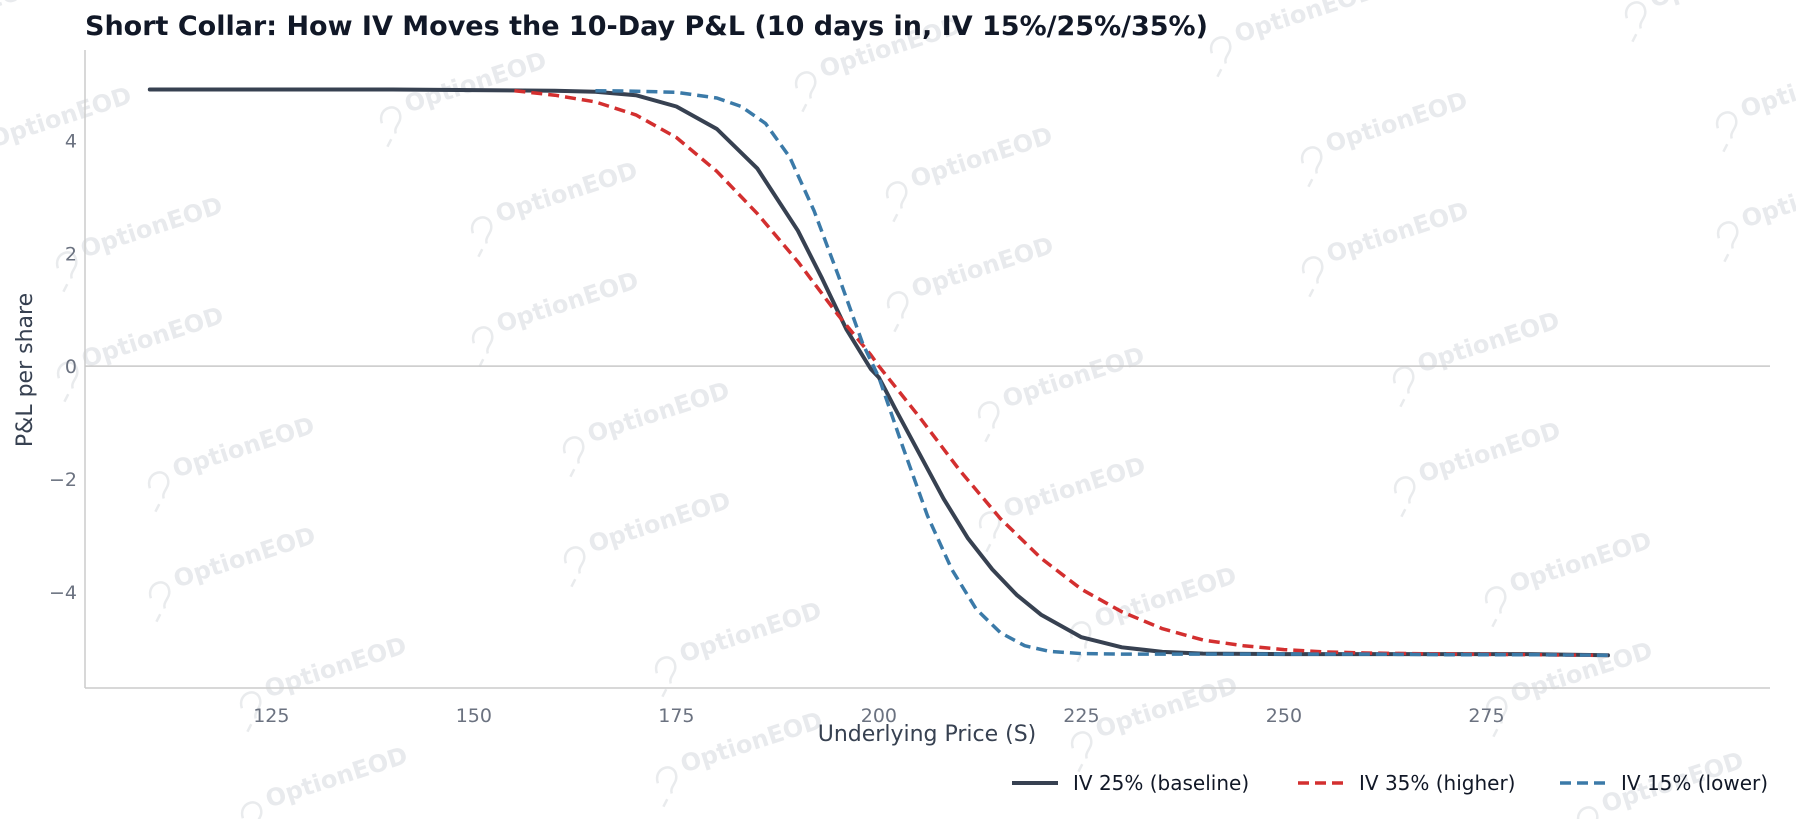  I want to click on x-tick-label: 125, so click(271, 716).